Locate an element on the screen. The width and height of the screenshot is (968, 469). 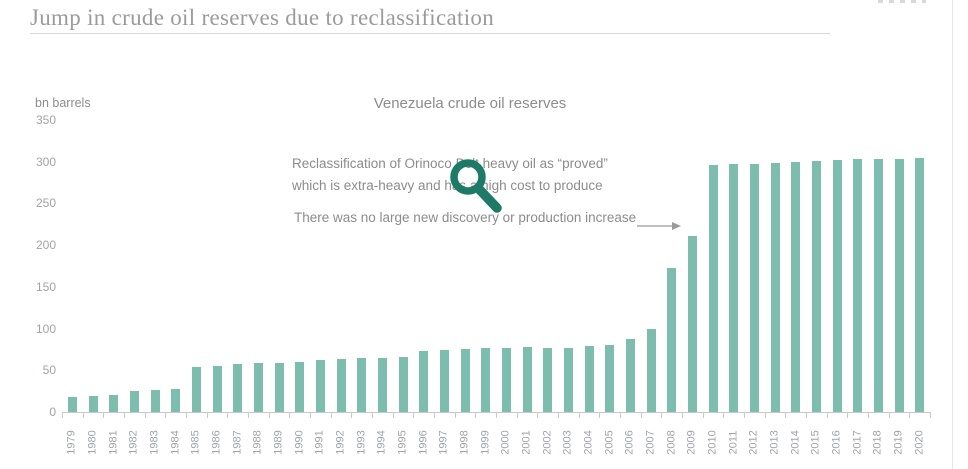
bar-1993 is located at coordinates (362, 385).